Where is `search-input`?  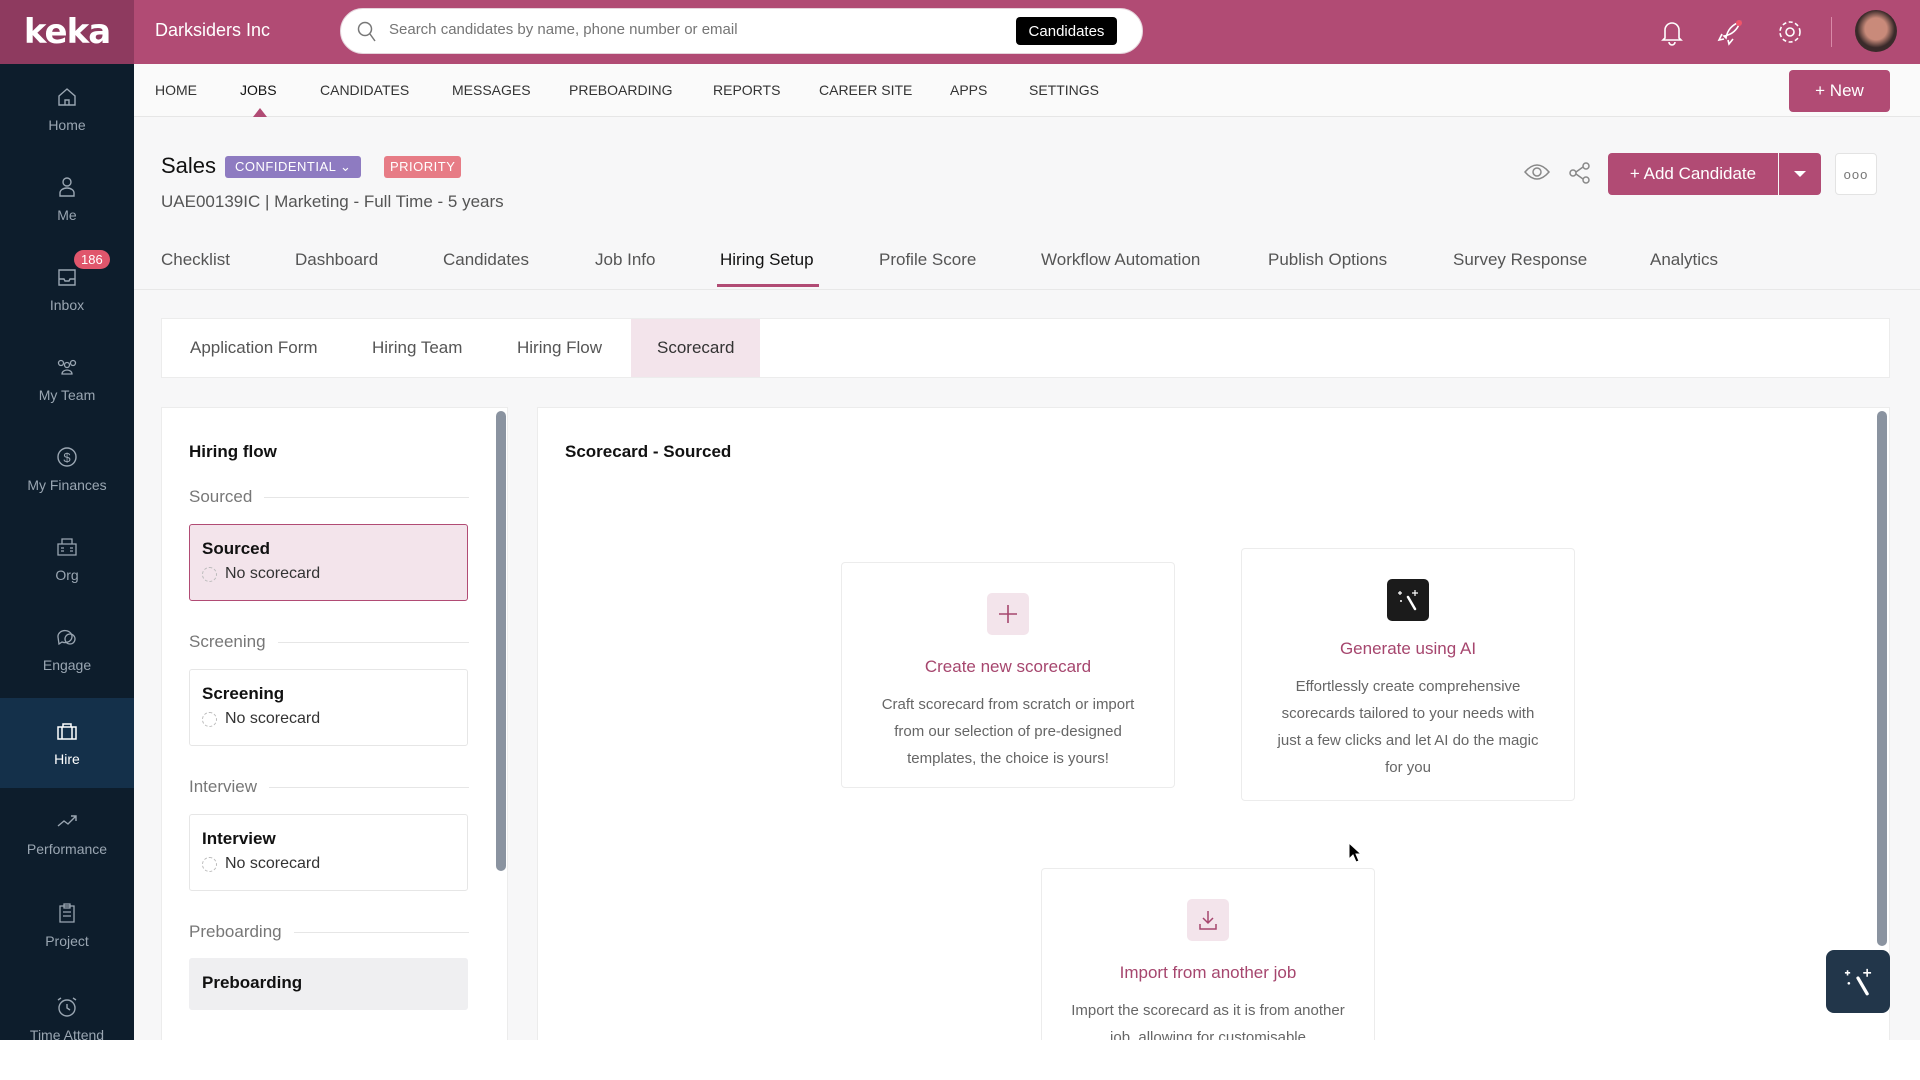 search-input is located at coordinates (709, 29).